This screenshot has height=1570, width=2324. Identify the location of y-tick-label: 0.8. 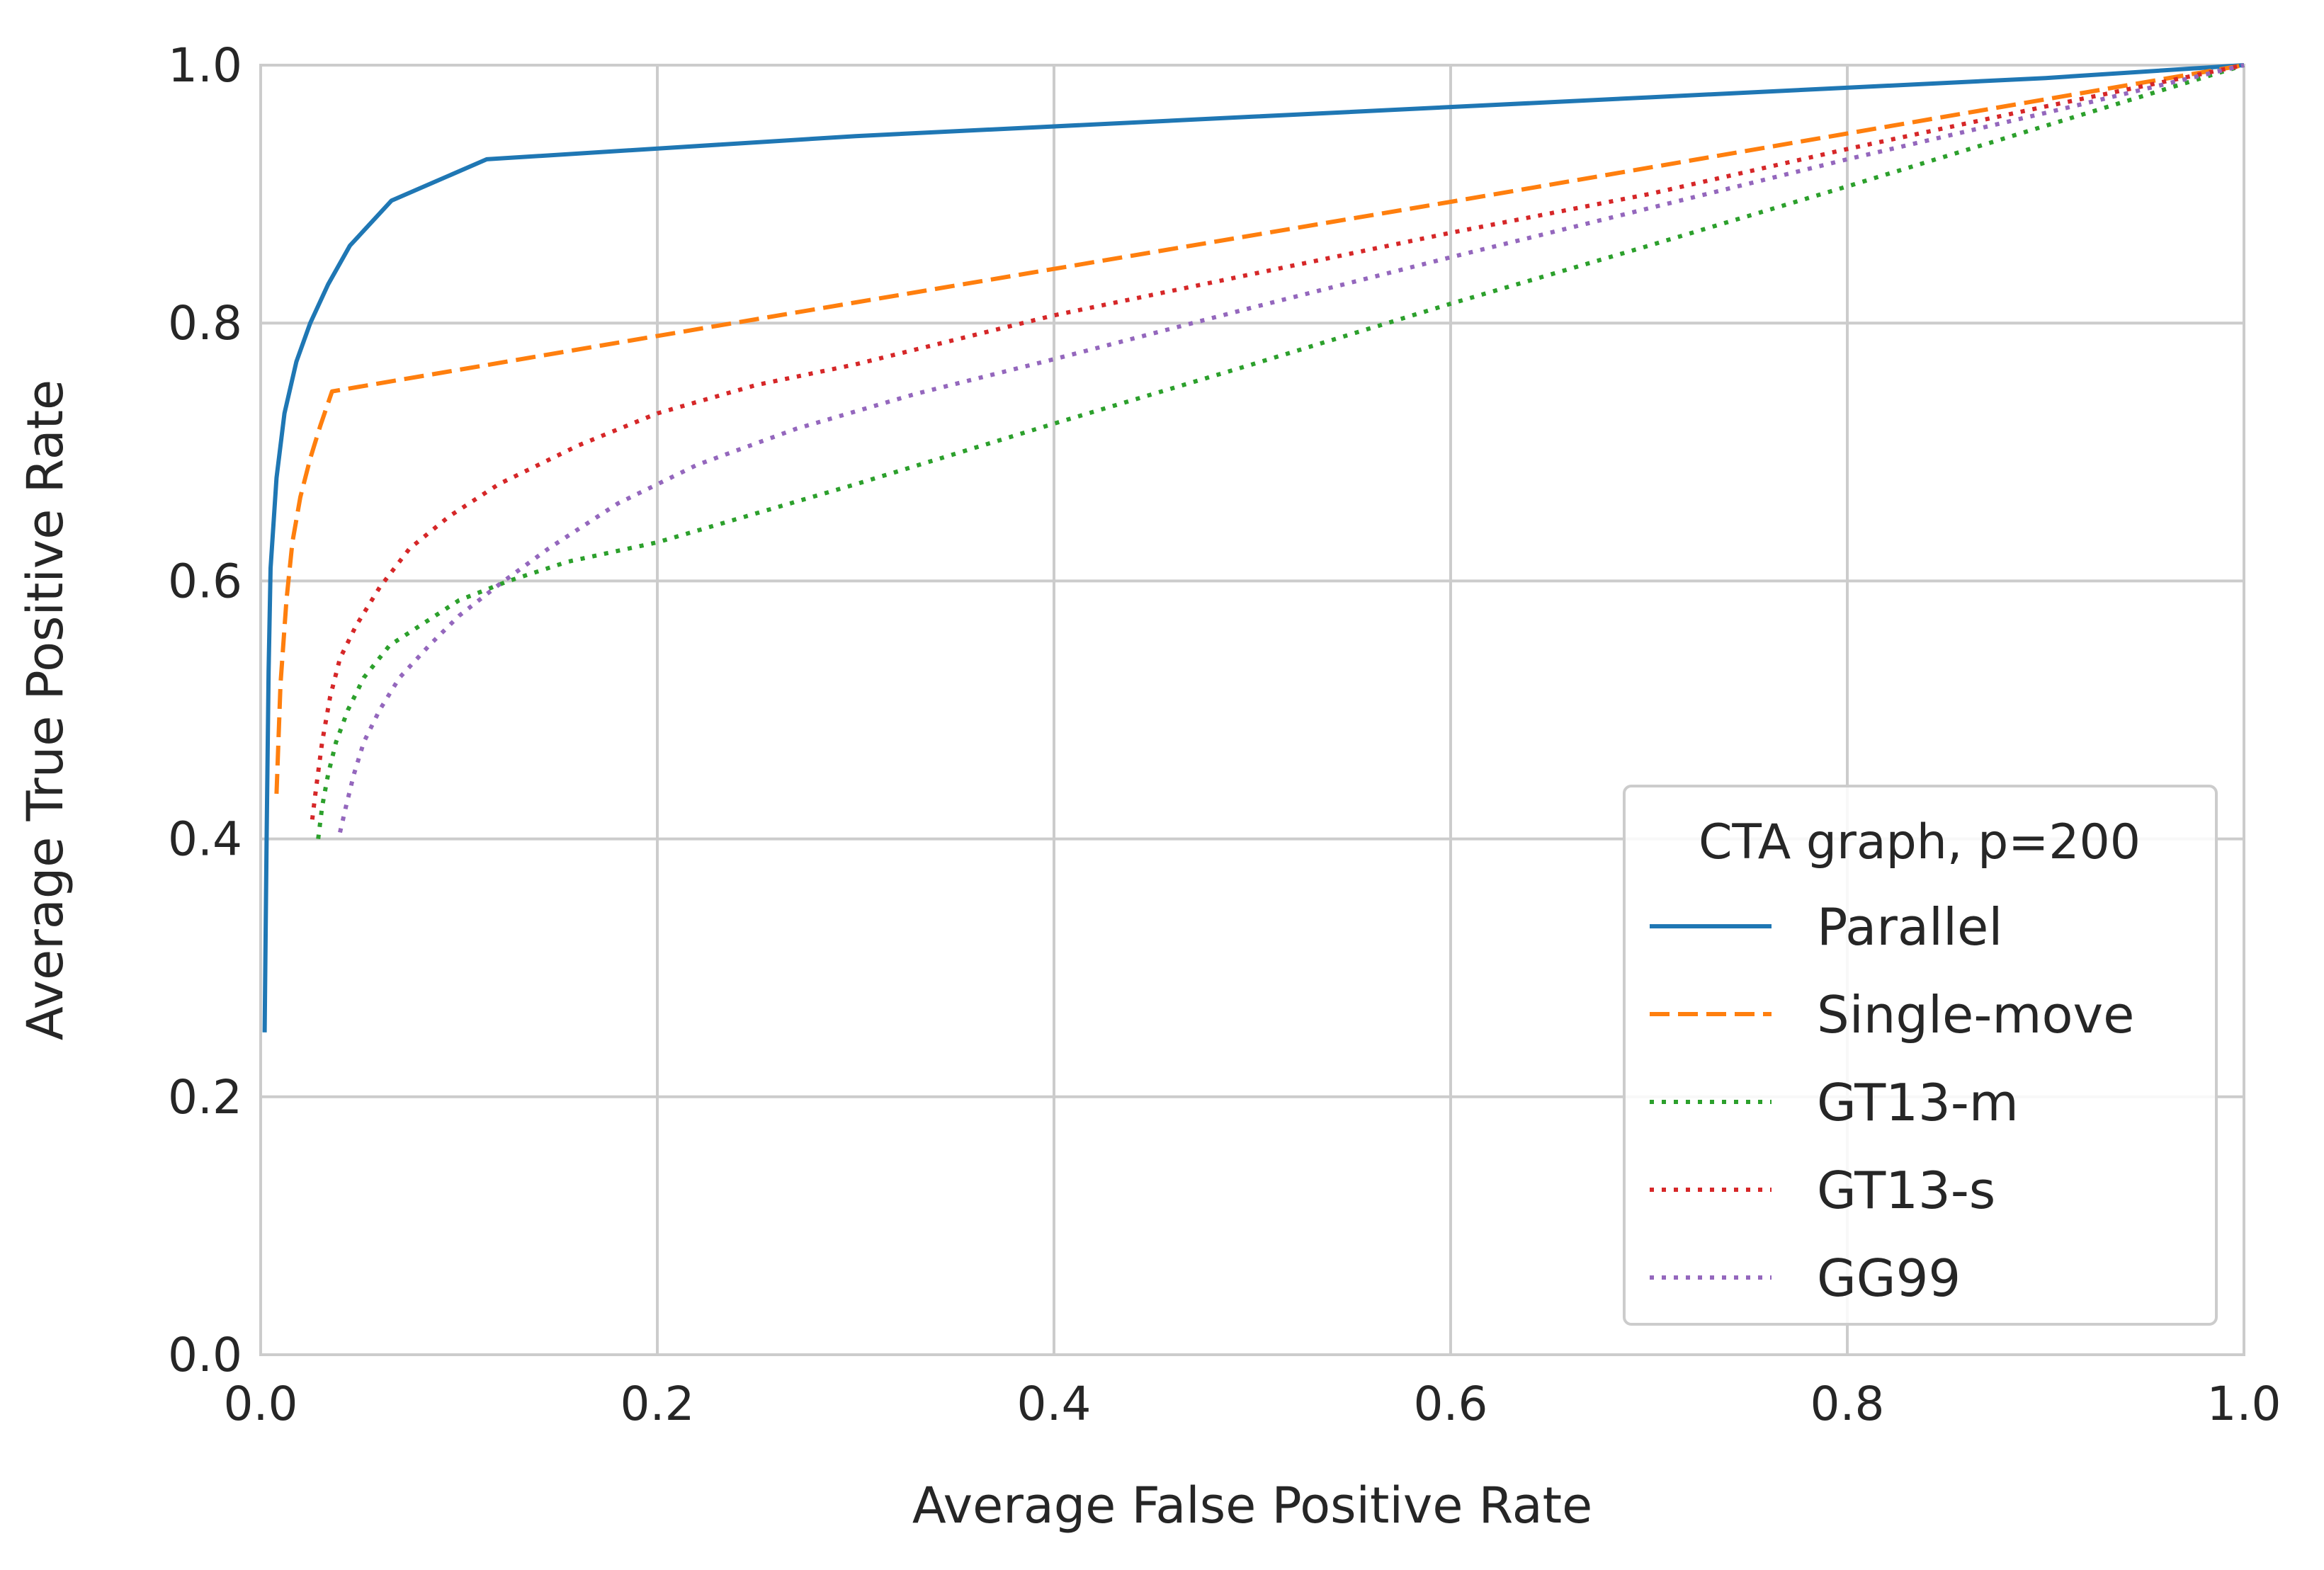
(205, 323).